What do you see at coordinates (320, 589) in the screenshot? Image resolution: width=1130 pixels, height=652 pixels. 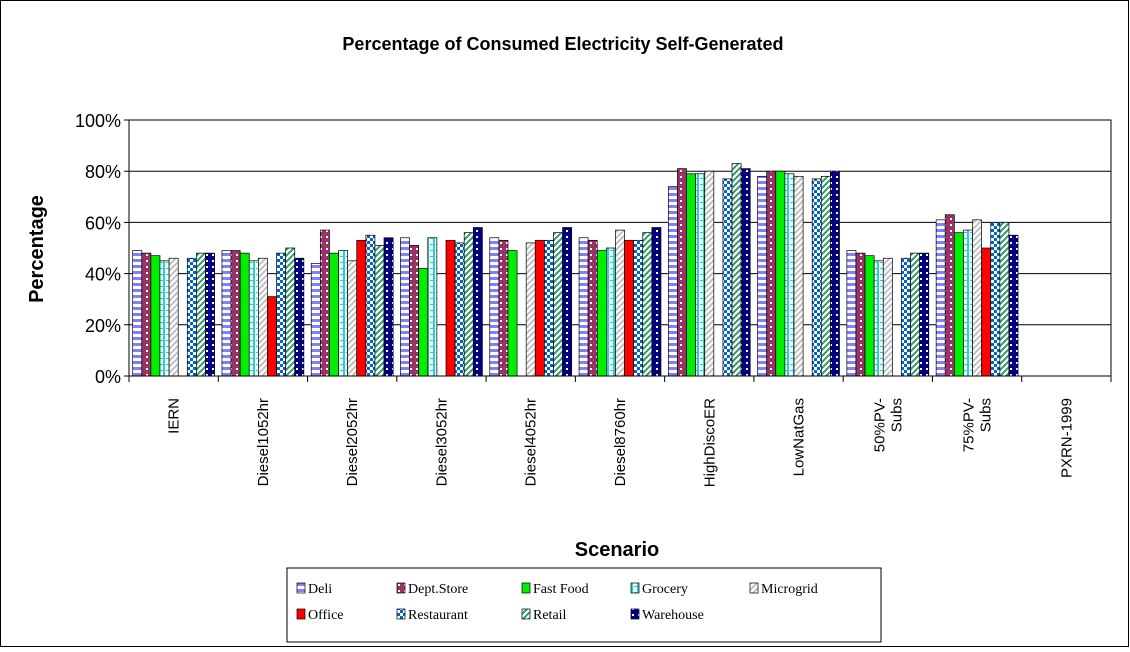 I see `legend-label: Deli` at bounding box center [320, 589].